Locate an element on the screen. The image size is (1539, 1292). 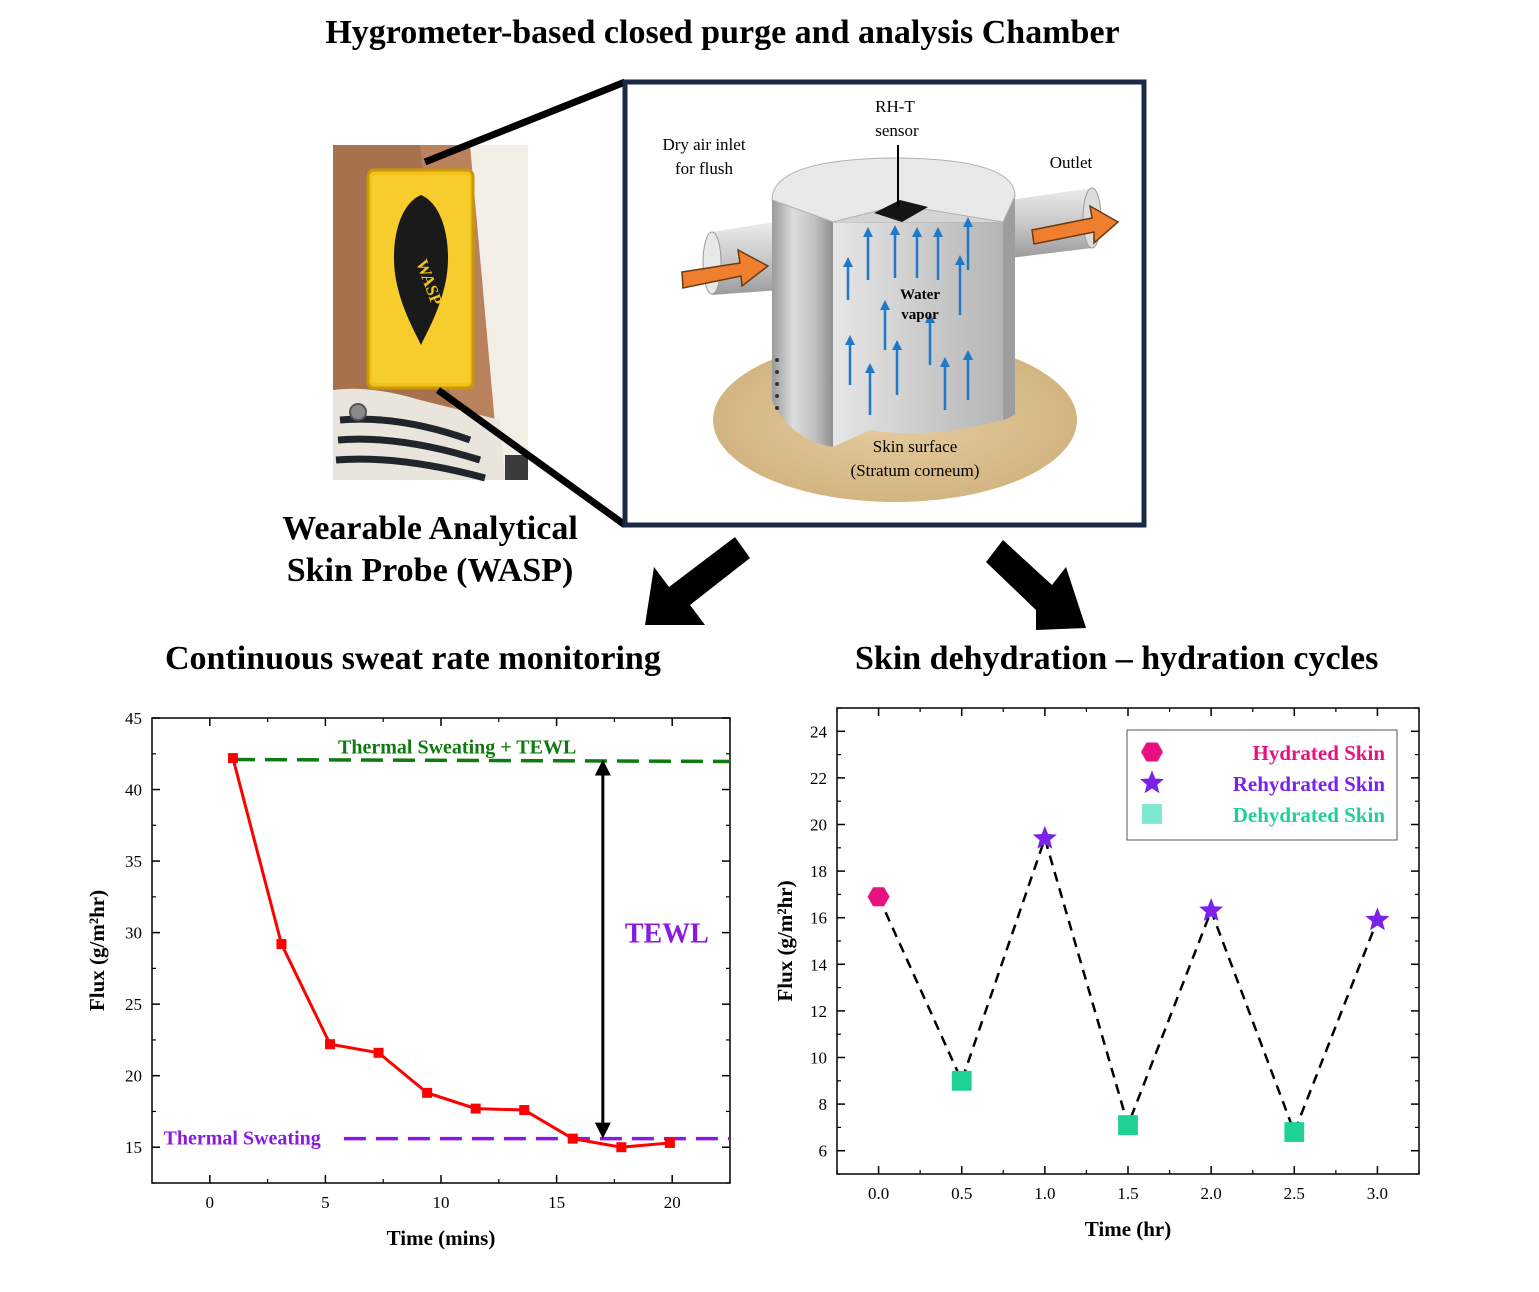
surface-label-line-2: (Stratum corneum) is located at coordinates (915, 470).